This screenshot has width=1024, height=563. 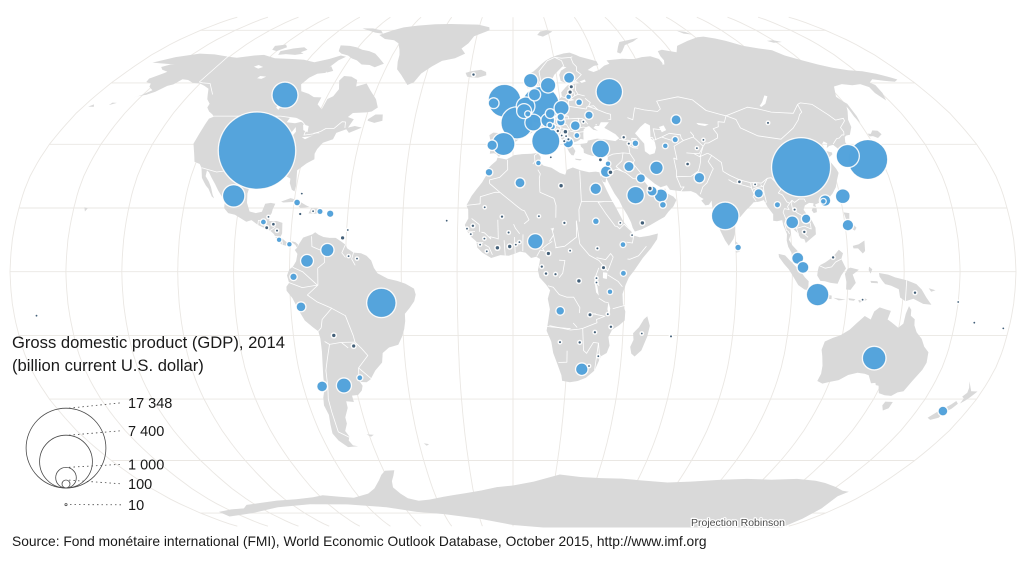 I want to click on svg-text: 1 000, so click(x=146, y=466).